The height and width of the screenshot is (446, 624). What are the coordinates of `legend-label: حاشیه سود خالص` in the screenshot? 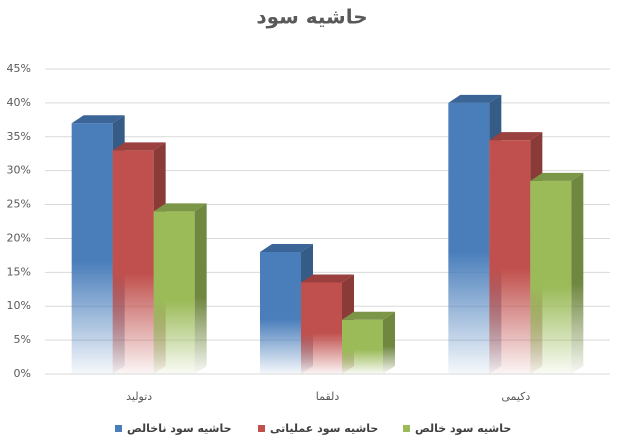 It's located at (463, 428).